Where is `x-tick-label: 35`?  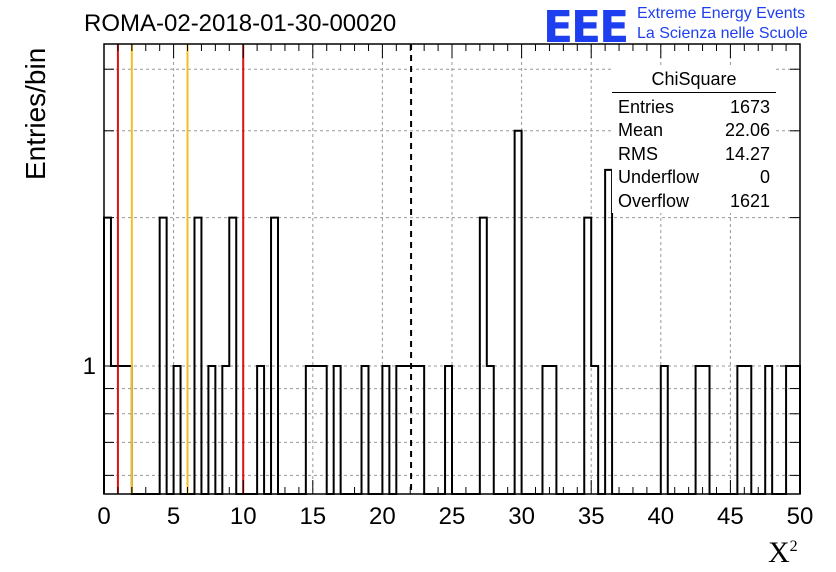 x-tick-label: 35 is located at coordinates (591, 516).